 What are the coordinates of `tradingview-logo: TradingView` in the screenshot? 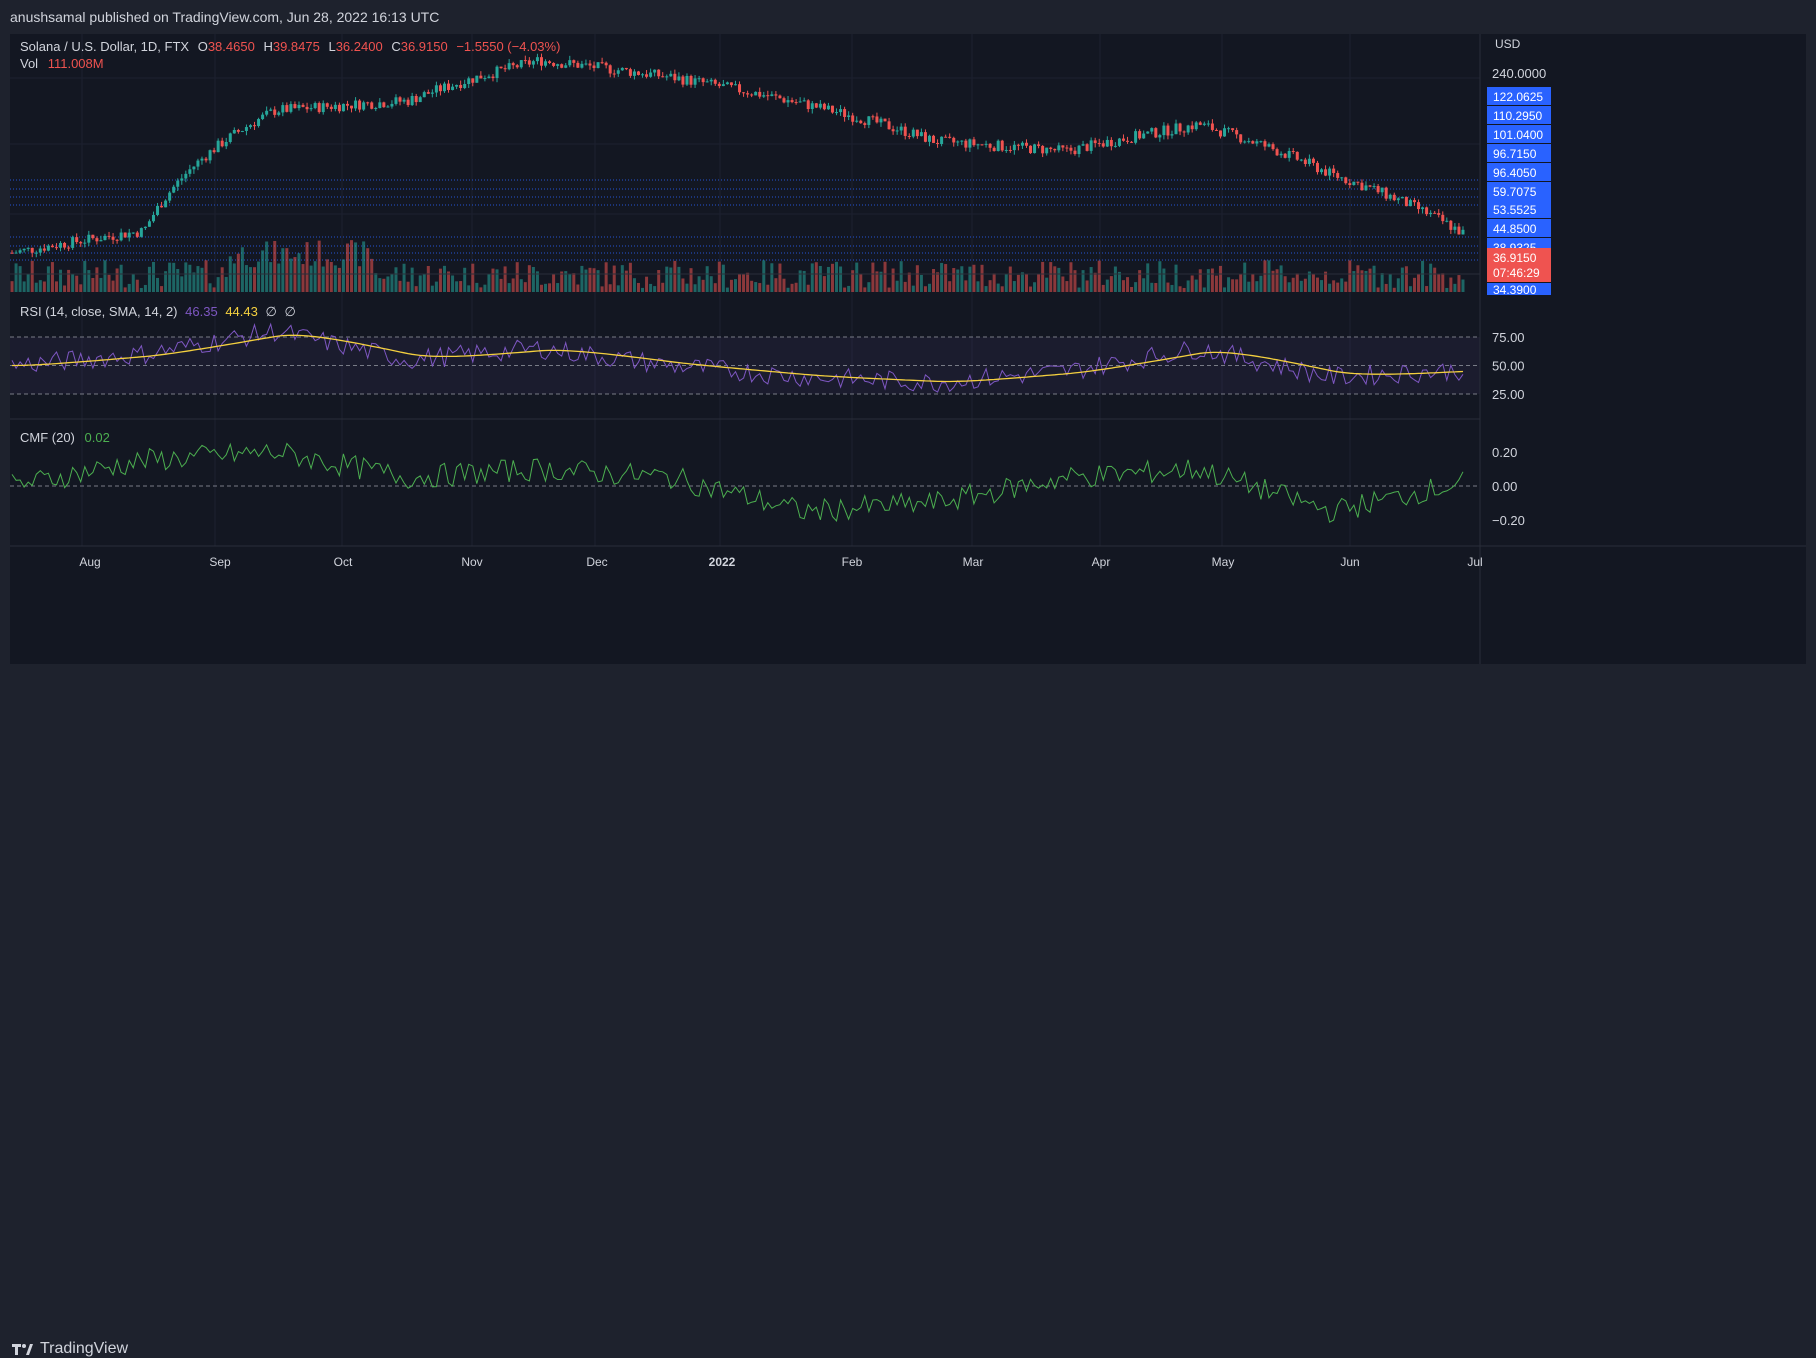 It's located at (70, 1349).